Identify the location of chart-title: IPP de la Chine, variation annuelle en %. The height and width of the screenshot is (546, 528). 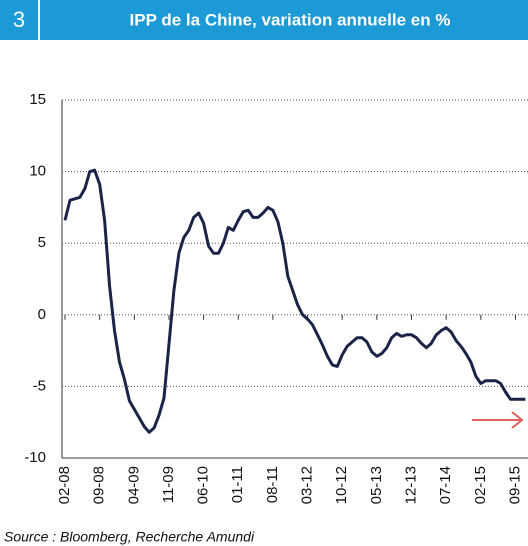
(290, 19).